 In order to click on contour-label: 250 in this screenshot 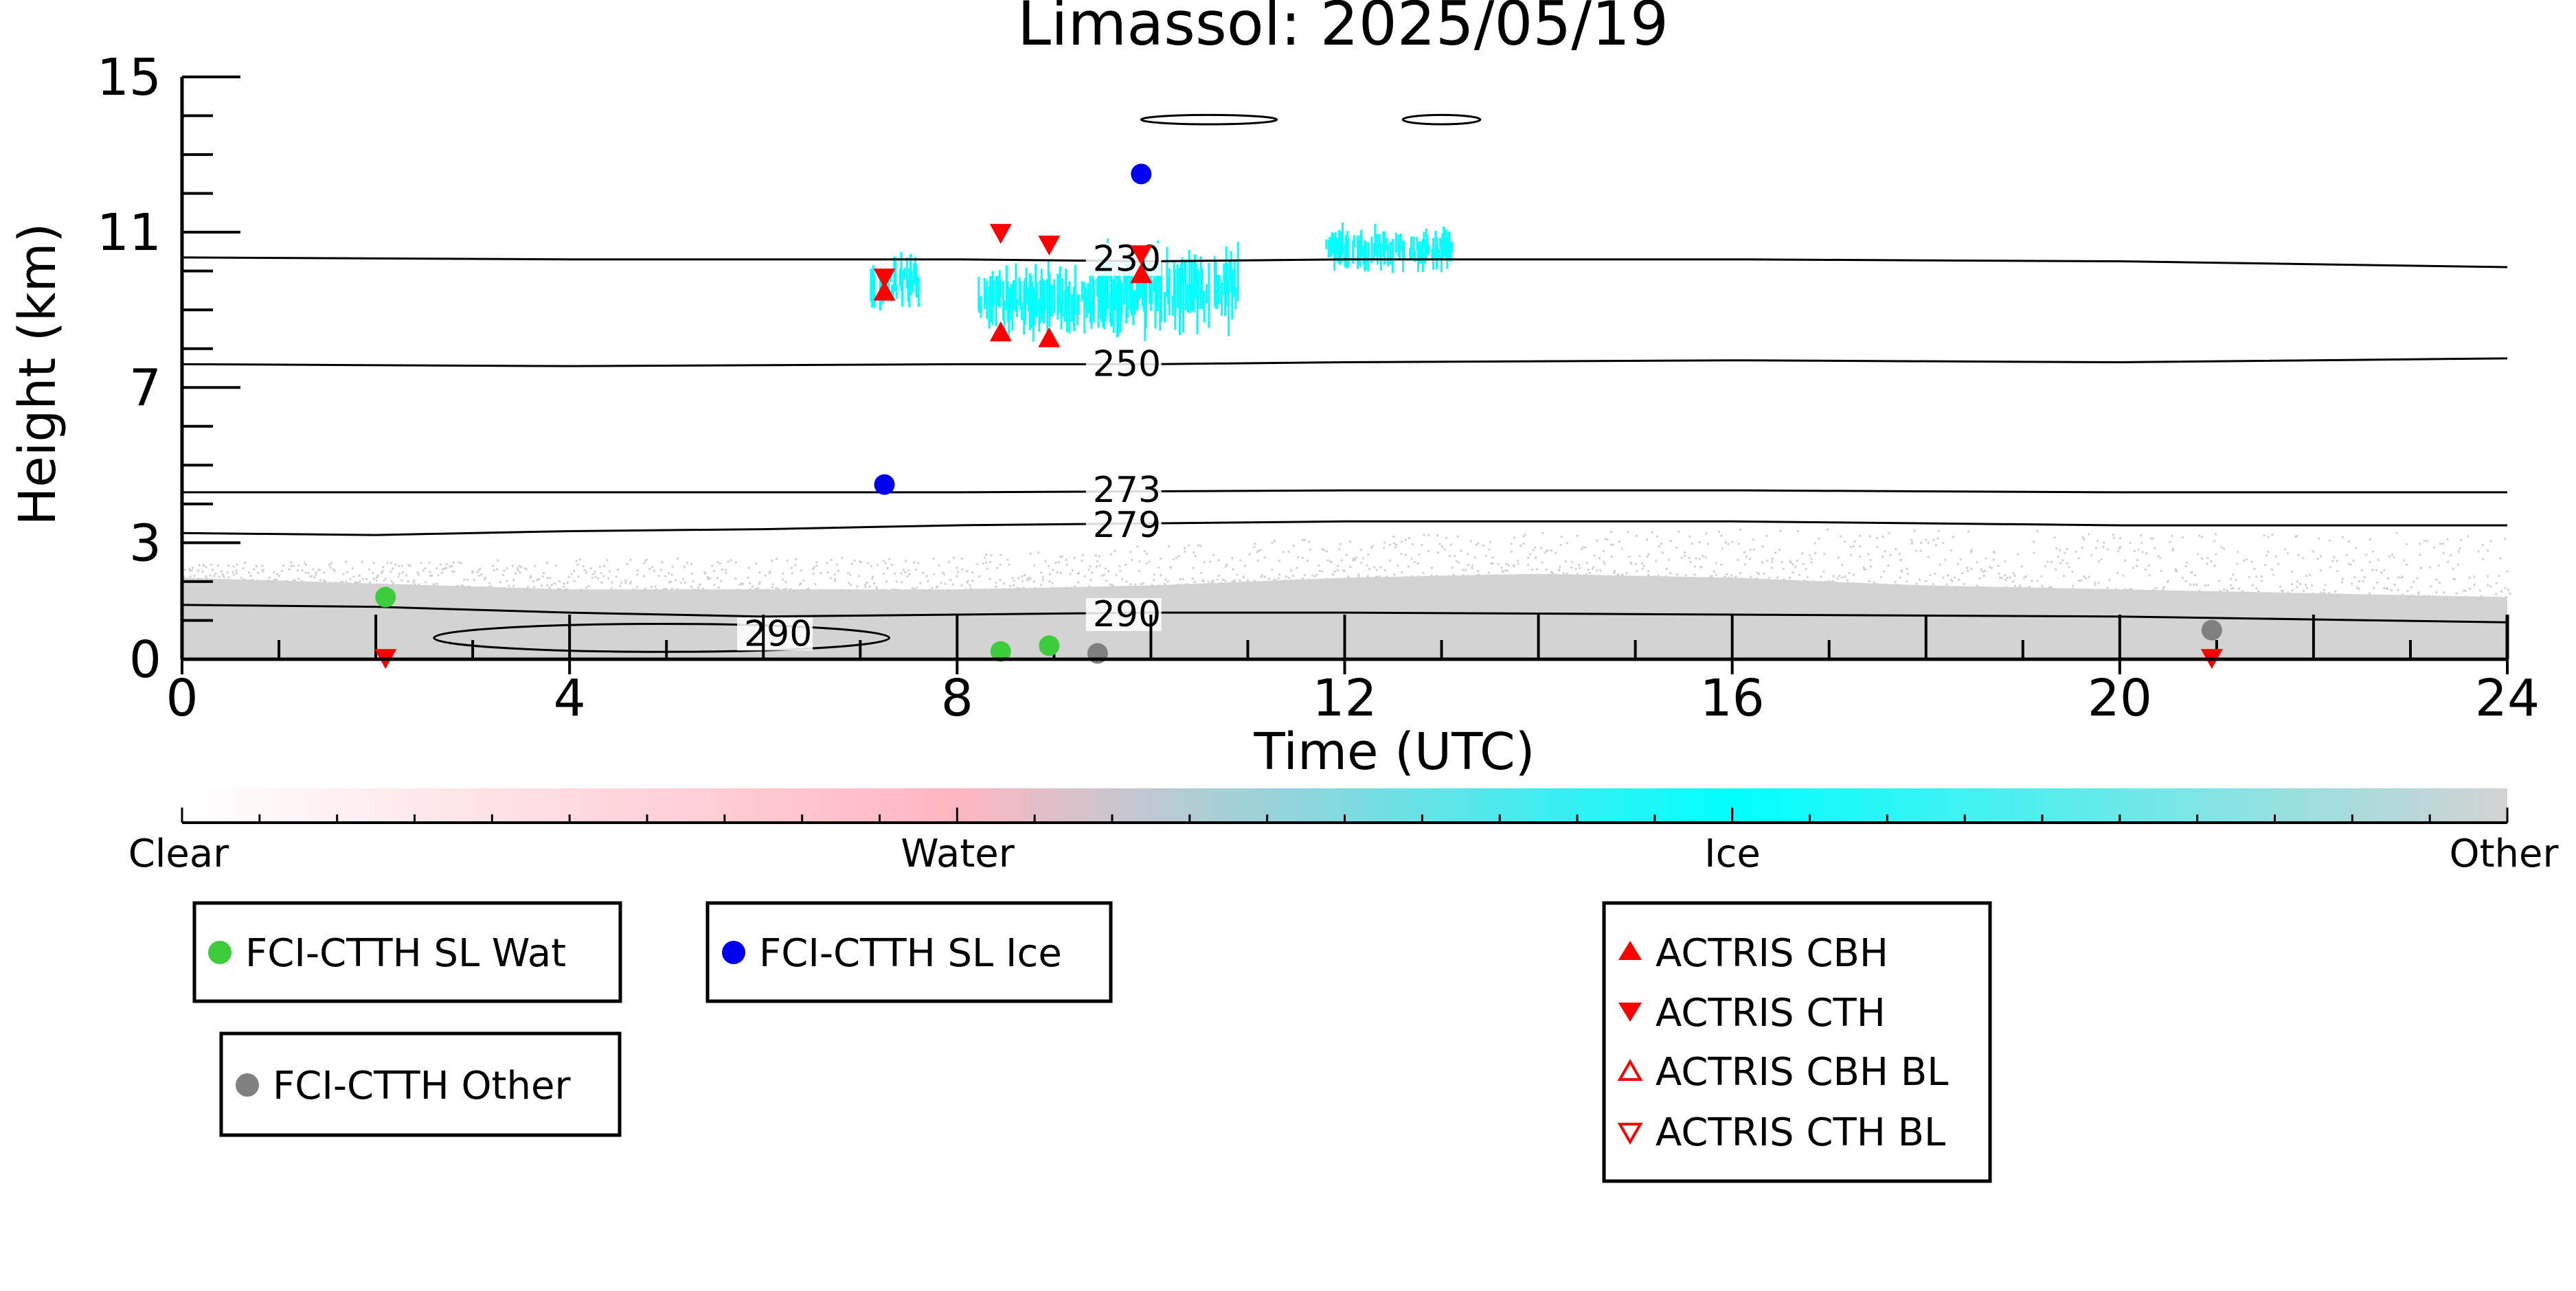, I will do `click(1127, 364)`.